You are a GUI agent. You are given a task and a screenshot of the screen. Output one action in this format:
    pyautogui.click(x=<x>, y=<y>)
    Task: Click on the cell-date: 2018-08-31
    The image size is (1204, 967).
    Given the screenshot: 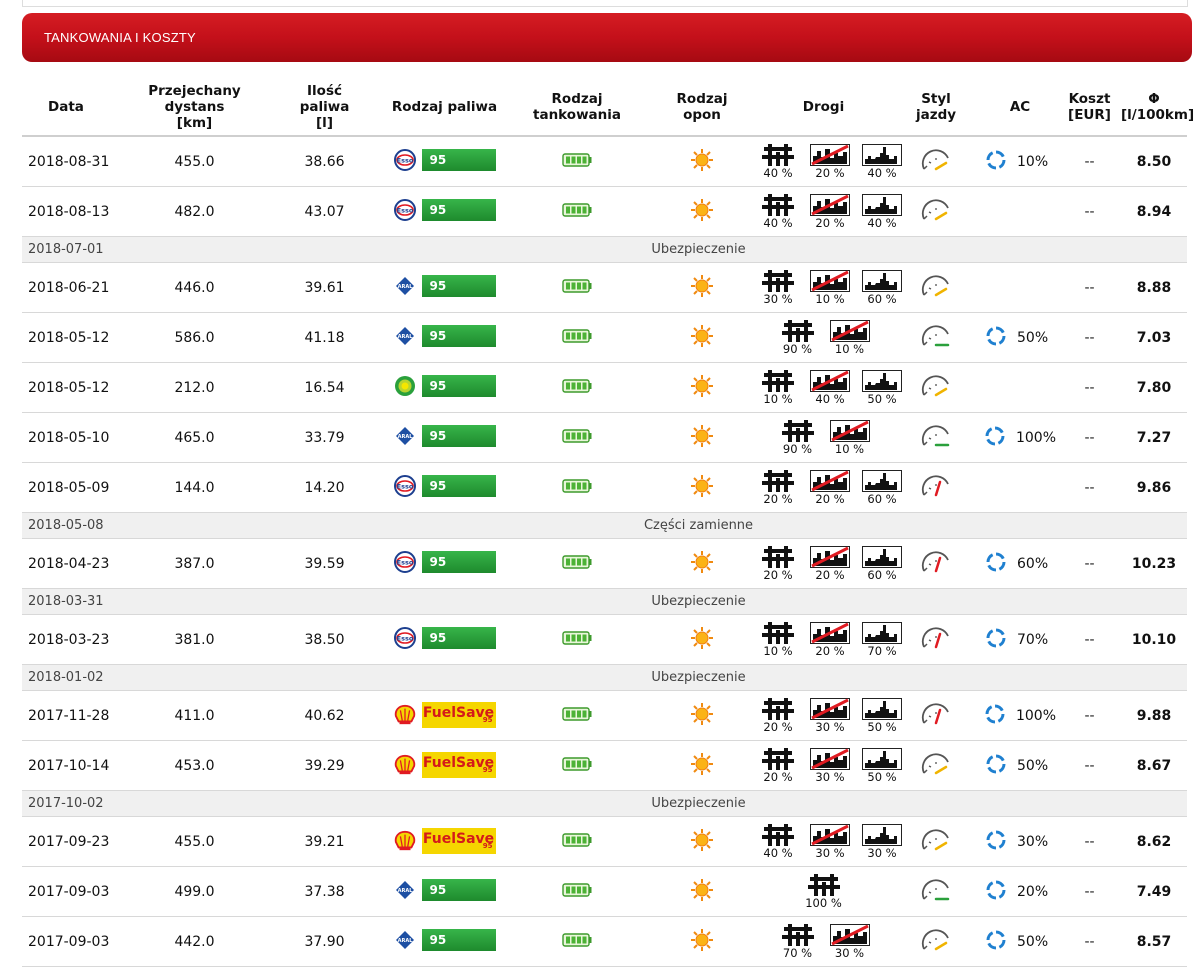 What is the action you would take?
    pyautogui.click(x=72, y=161)
    